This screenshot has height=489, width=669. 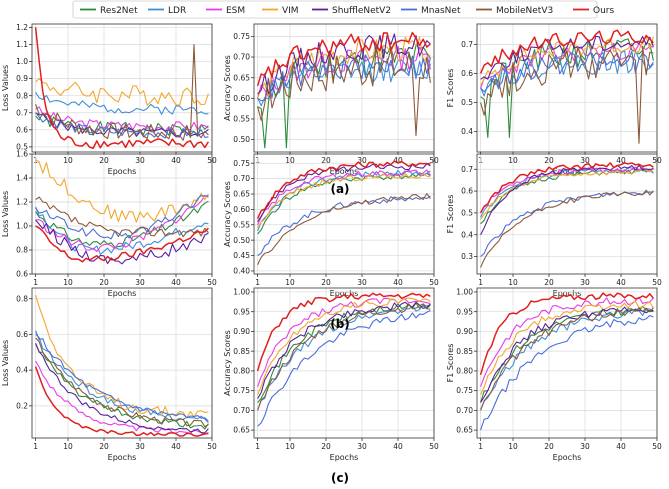 What do you see at coordinates (235, 11) in the screenshot?
I see `legend-label-esm: ESM` at bounding box center [235, 11].